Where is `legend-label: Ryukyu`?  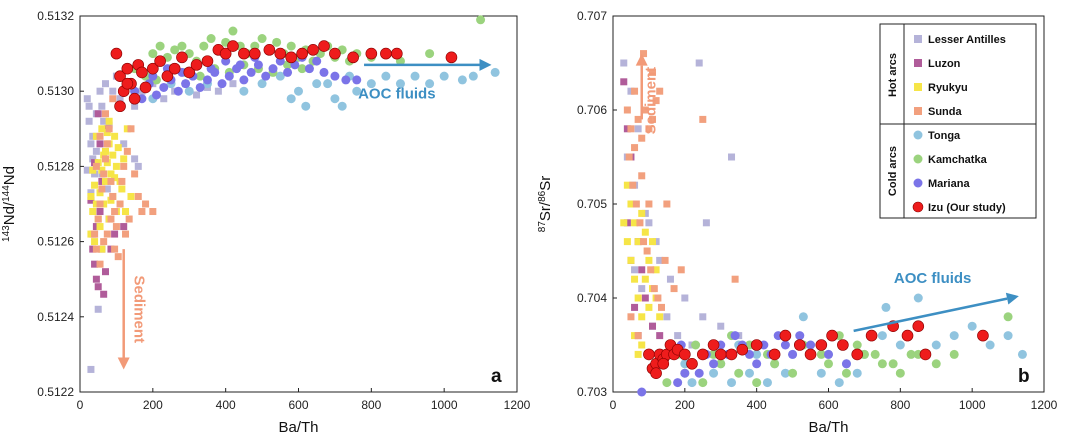
legend-label: Ryukyu is located at coordinates (948, 88).